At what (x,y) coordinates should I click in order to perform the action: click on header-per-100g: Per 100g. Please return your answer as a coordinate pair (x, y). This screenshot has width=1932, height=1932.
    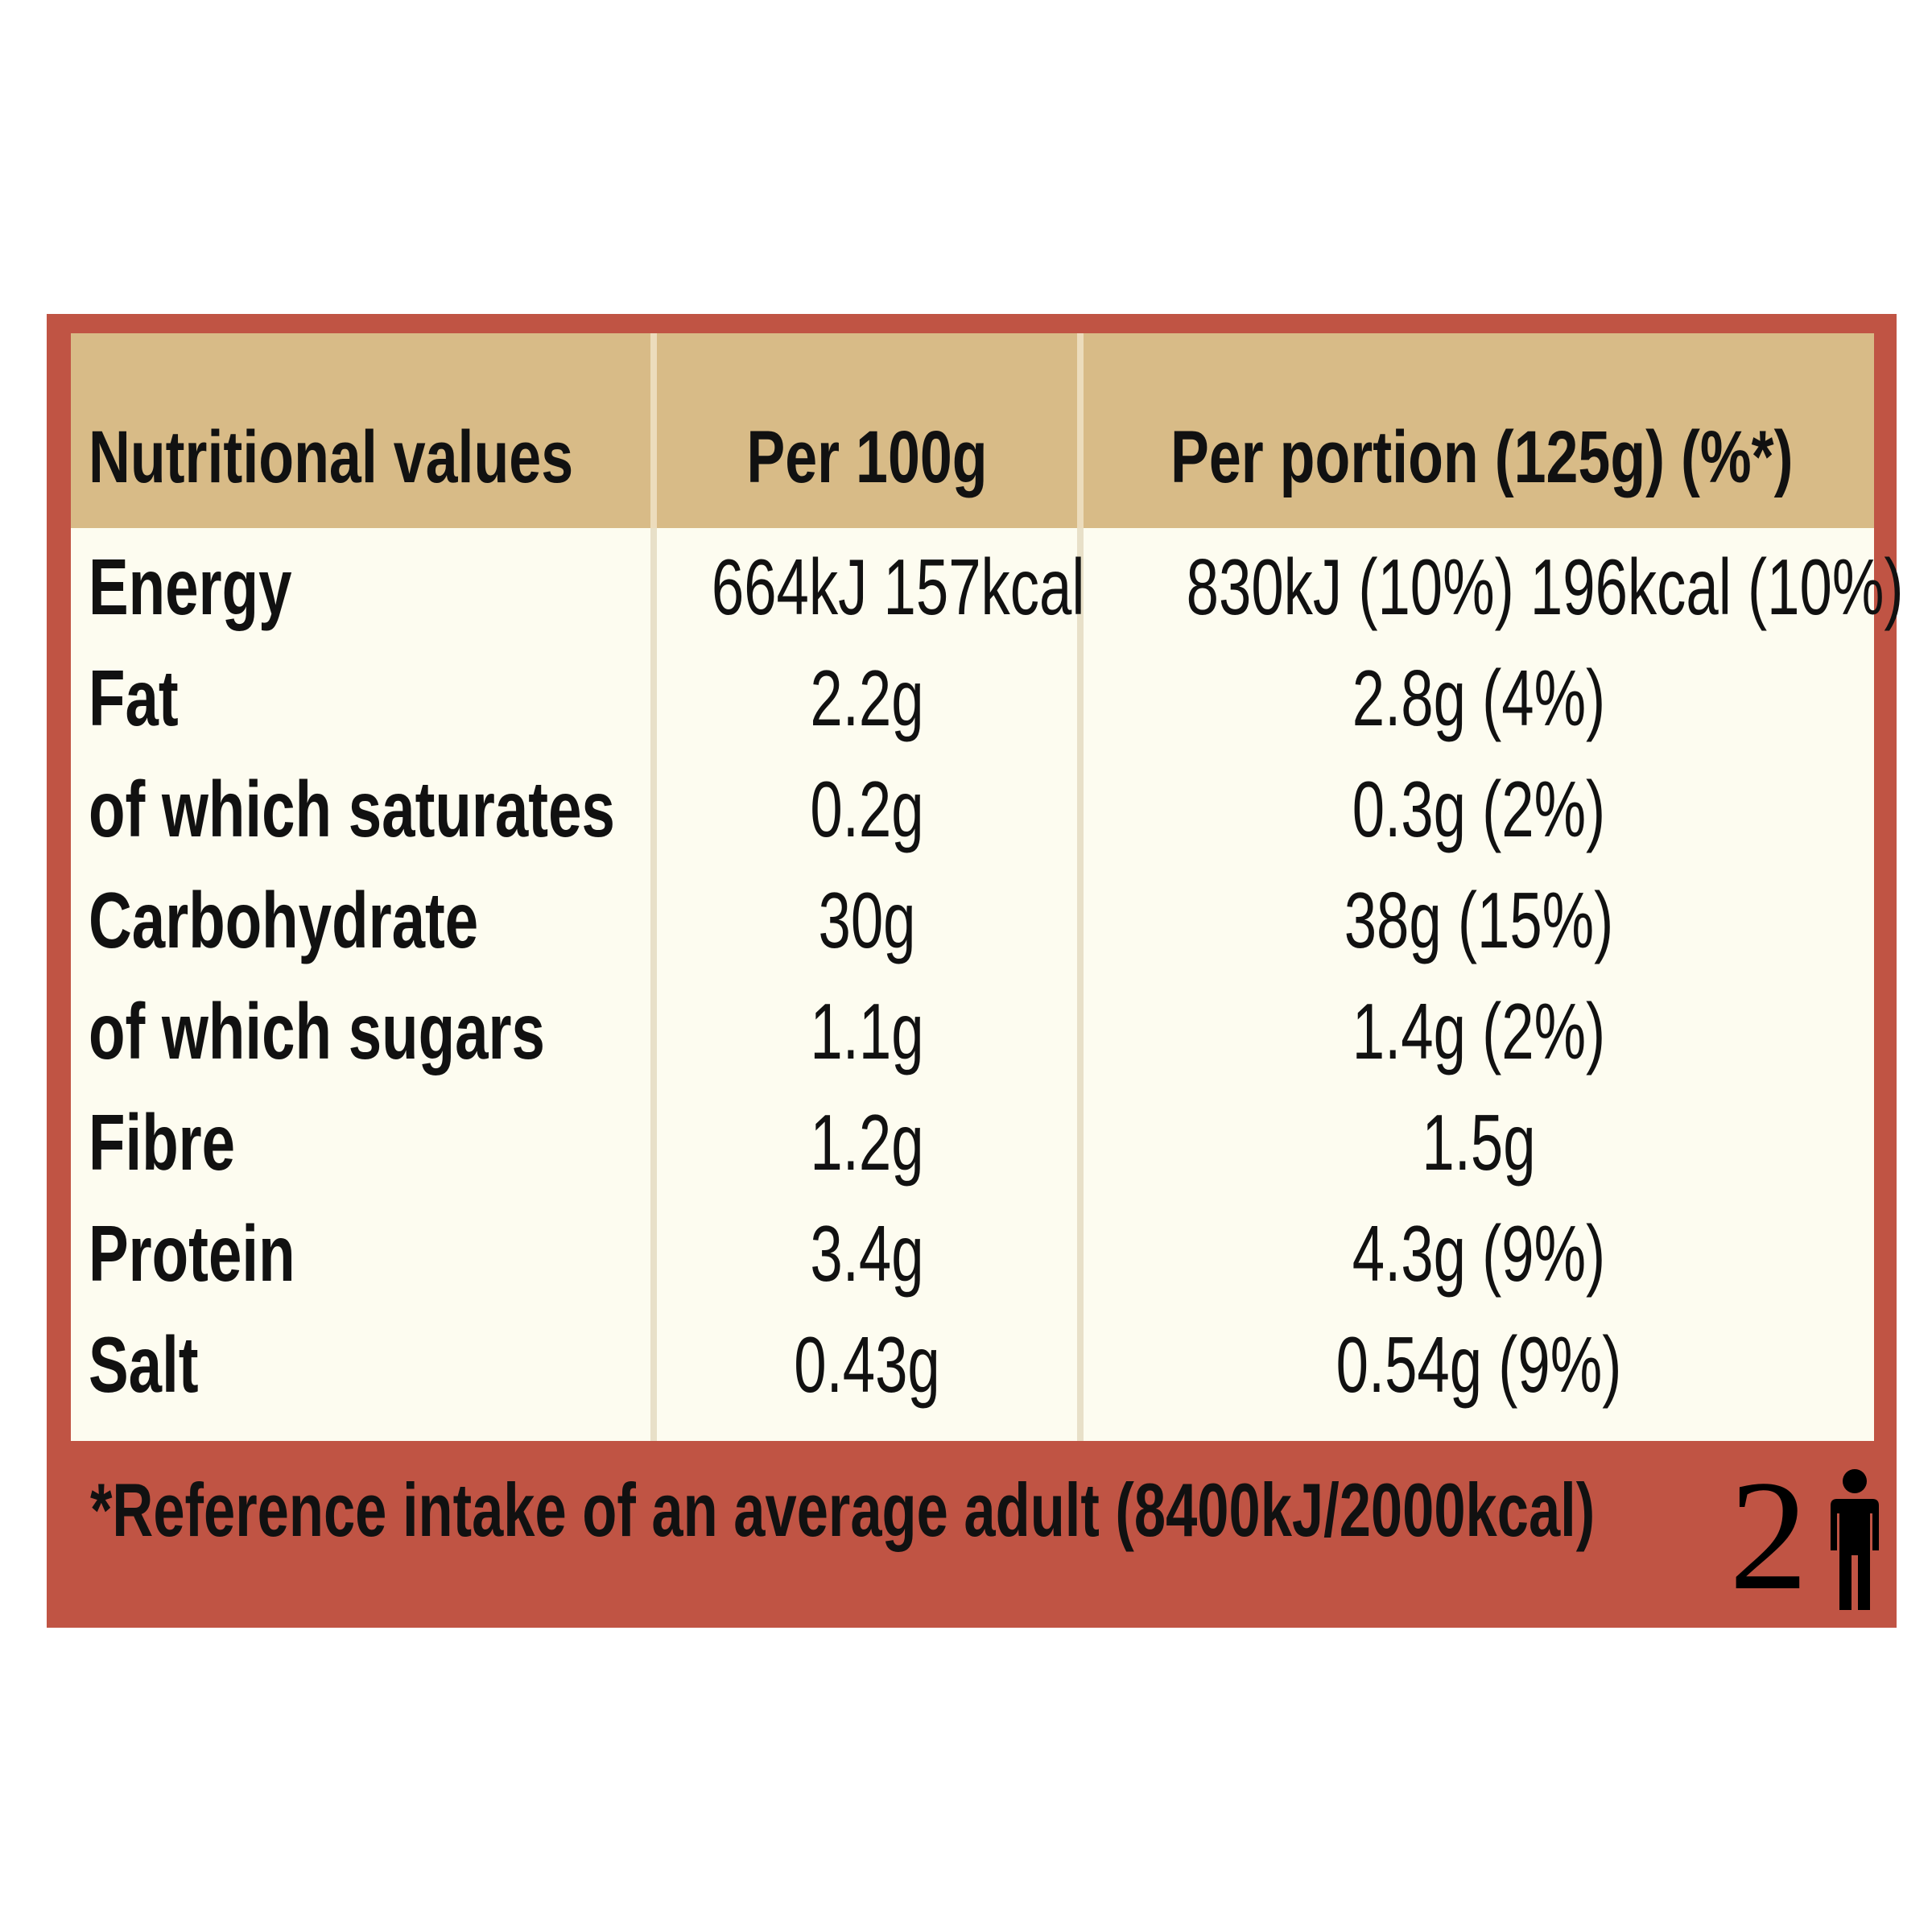
    Looking at the image, I should click on (867, 457).